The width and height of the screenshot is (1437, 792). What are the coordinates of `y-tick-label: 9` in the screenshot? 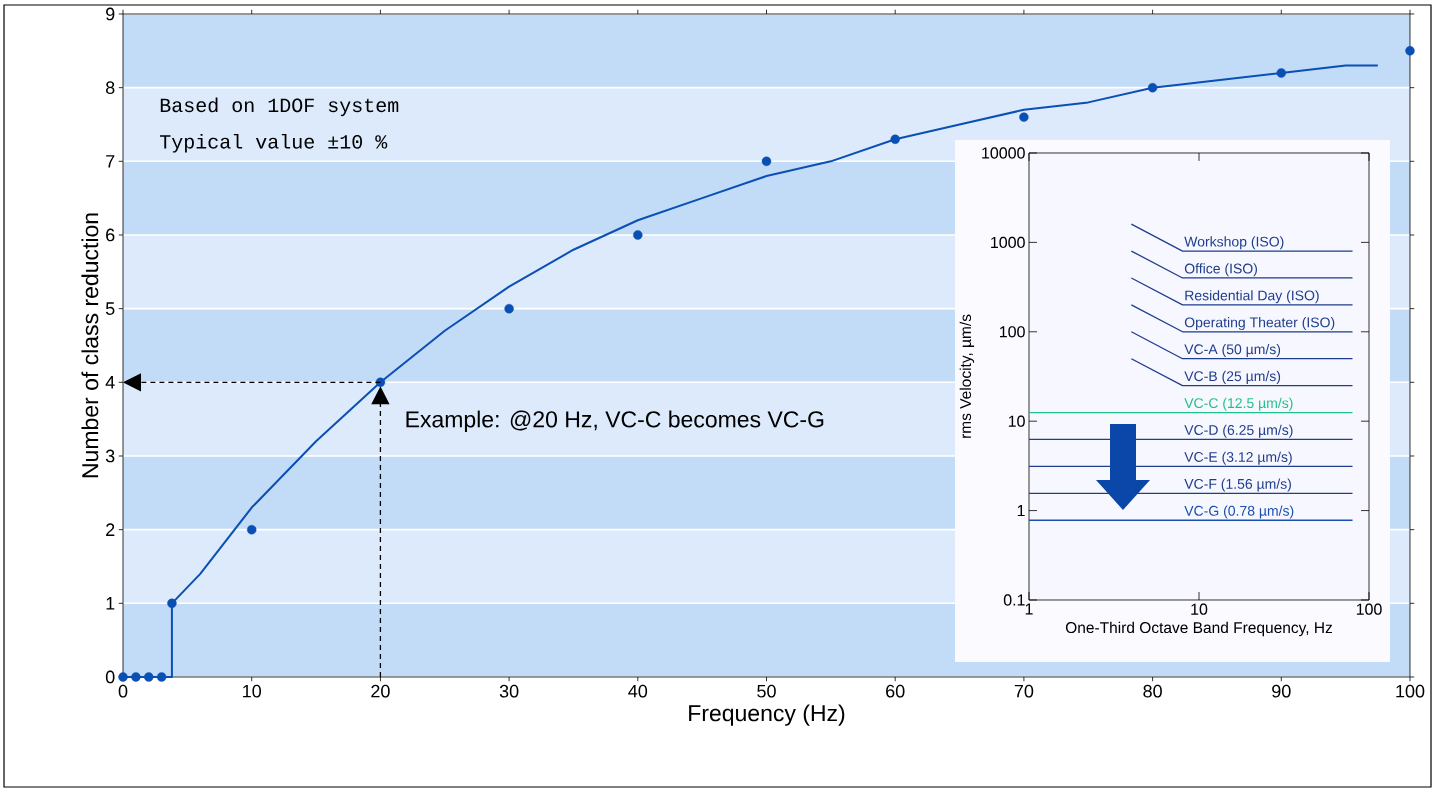 It's located at (110, 14).